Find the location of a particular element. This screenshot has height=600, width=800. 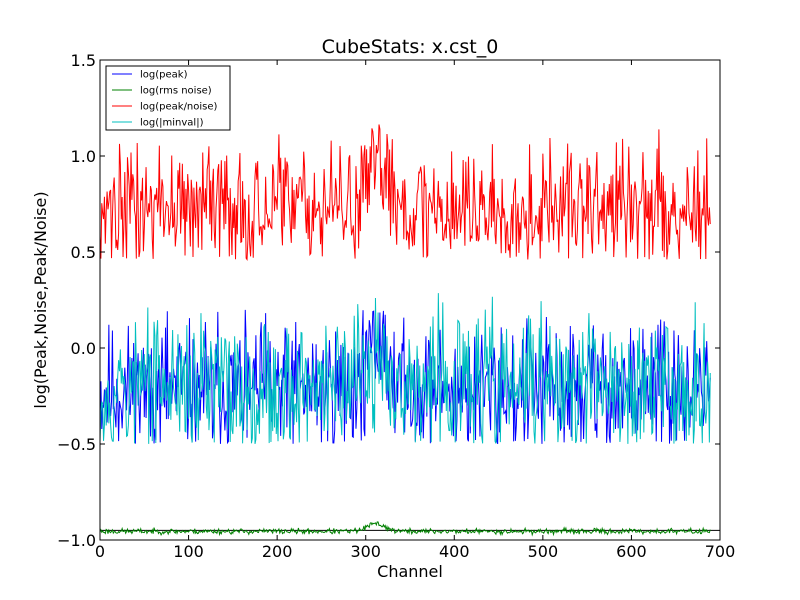

x-tick-label: 600 is located at coordinates (631, 551).